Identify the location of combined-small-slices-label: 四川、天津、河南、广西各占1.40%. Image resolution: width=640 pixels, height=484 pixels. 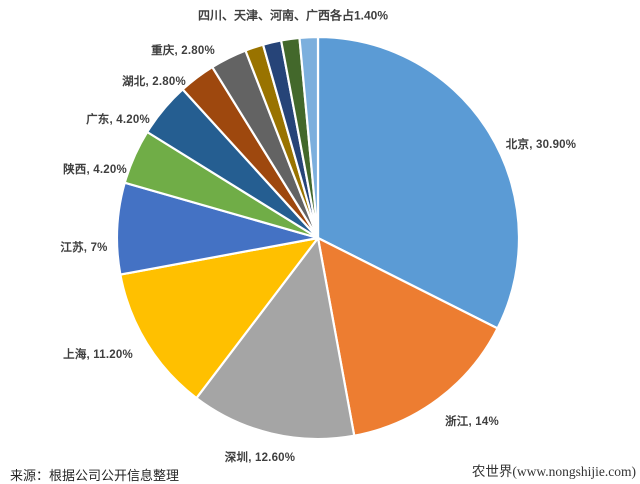
(293, 15).